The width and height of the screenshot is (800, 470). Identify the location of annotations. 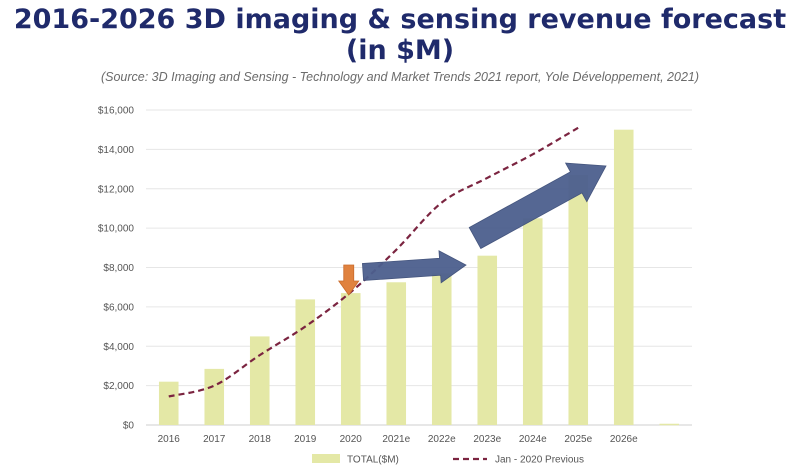
(472, 229).